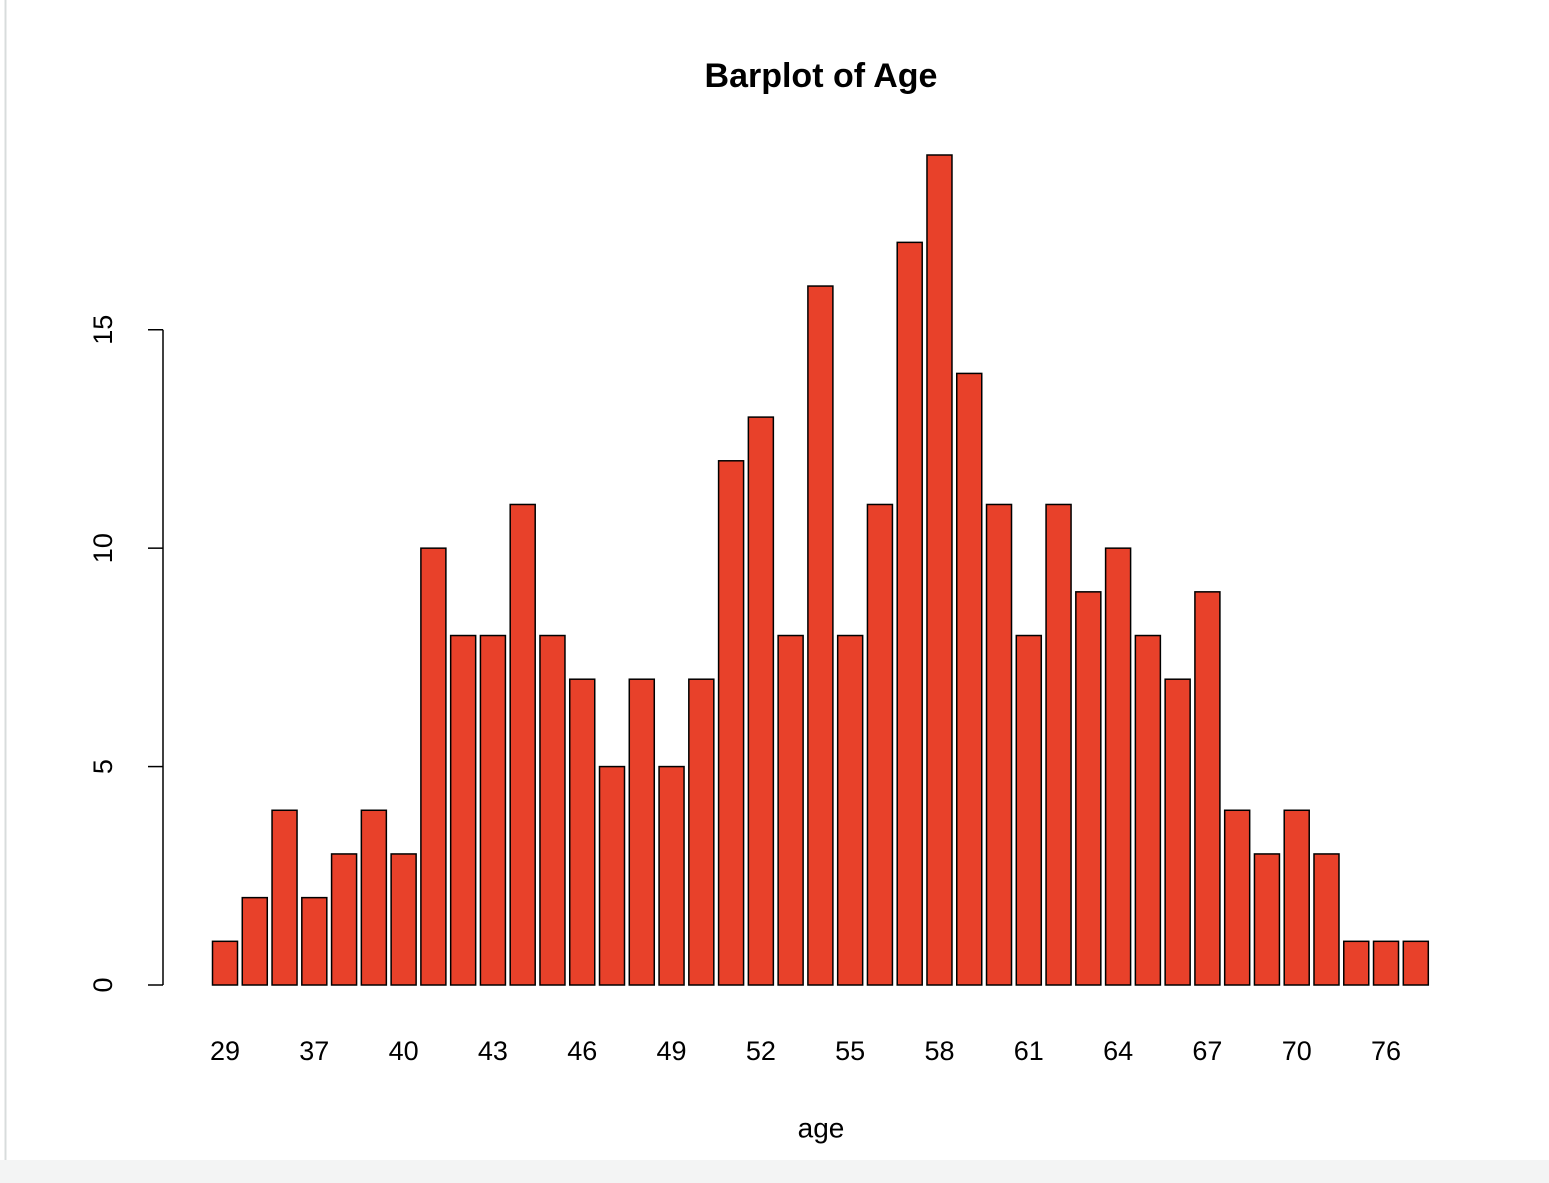 This screenshot has width=1549, height=1183. What do you see at coordinates (761, 1051) in the screenshot?
I see `x-tick-label: 52` at bounding box center [761, 1051].